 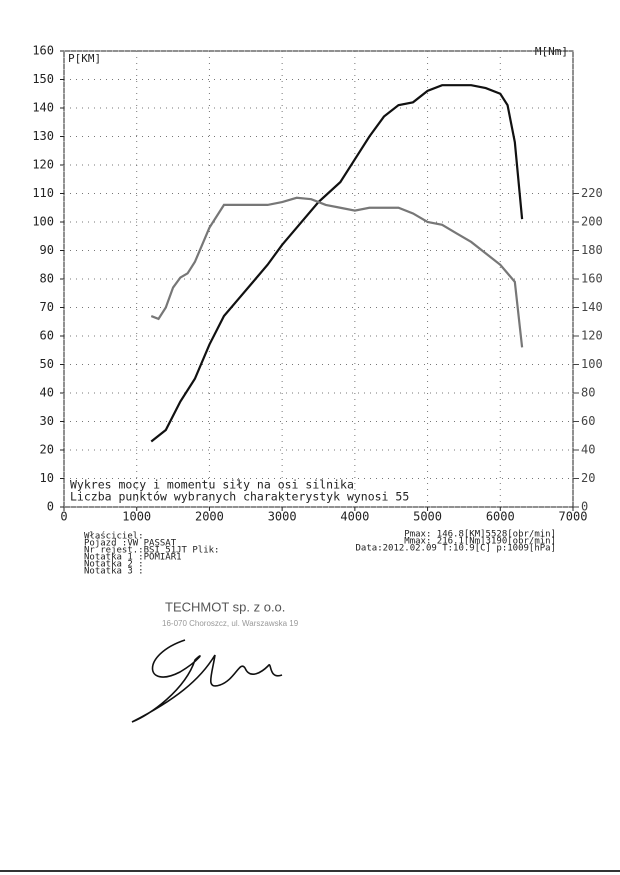 What do you see at coordinates (209, 517) in the screenshot?
I see `x-tick-label: 2000` at bounding box center [209, 517].